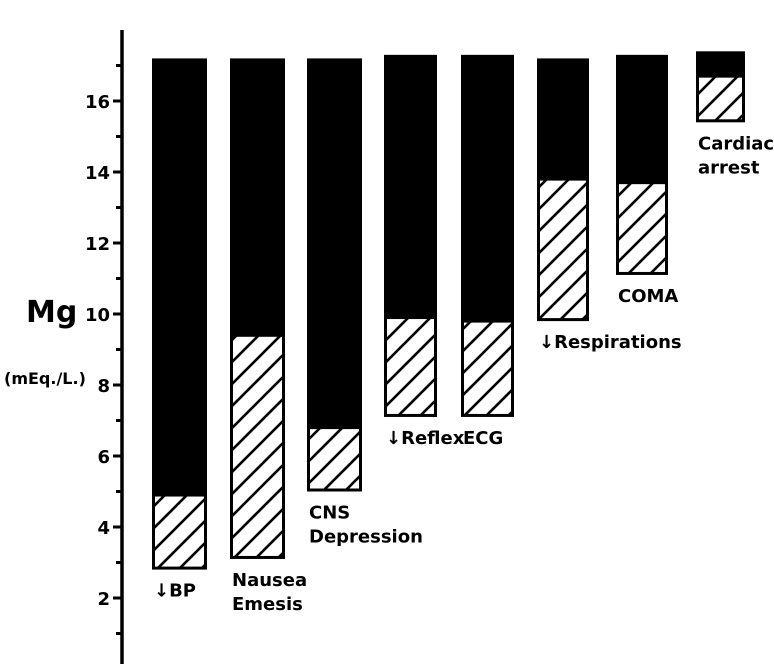 This screenshot has height=664, width=774. Describe the element at coordinates (729, 167) in the screenshot. I see `category-label: arrest` at that location.